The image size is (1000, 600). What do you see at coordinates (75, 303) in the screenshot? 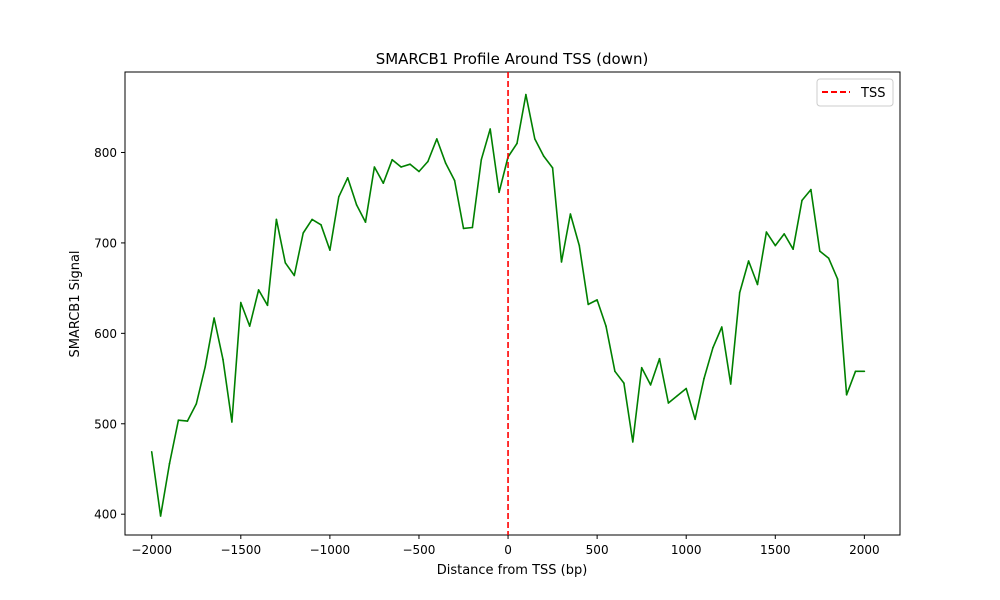
I see `y-axis-label: SMARCB1 Signal` at bounding box center [75, 303].